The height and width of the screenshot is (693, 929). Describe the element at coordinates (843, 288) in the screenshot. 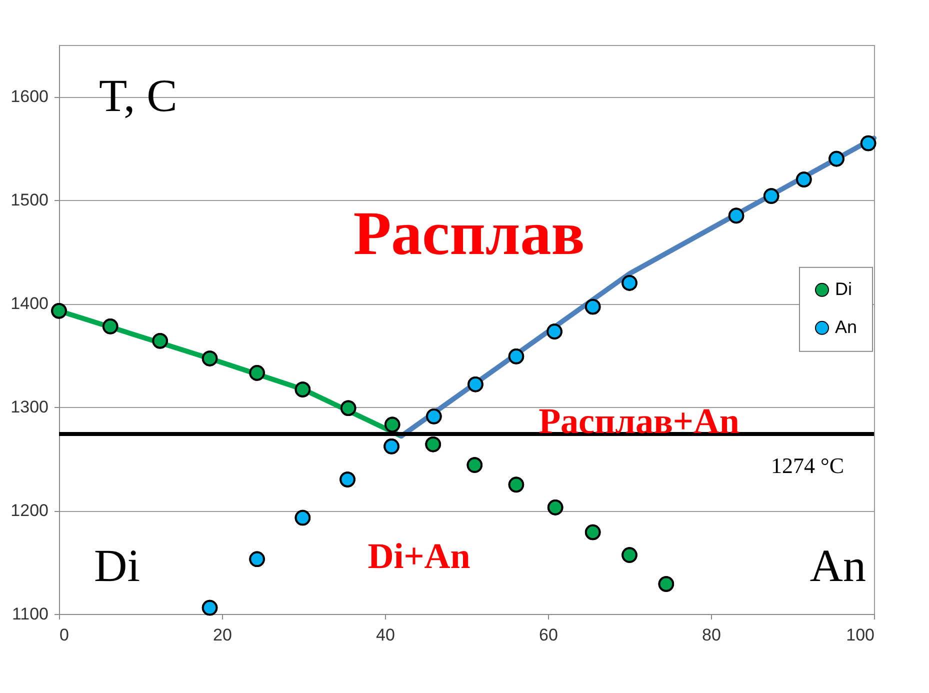

I see `legend-label: Di` at that location.